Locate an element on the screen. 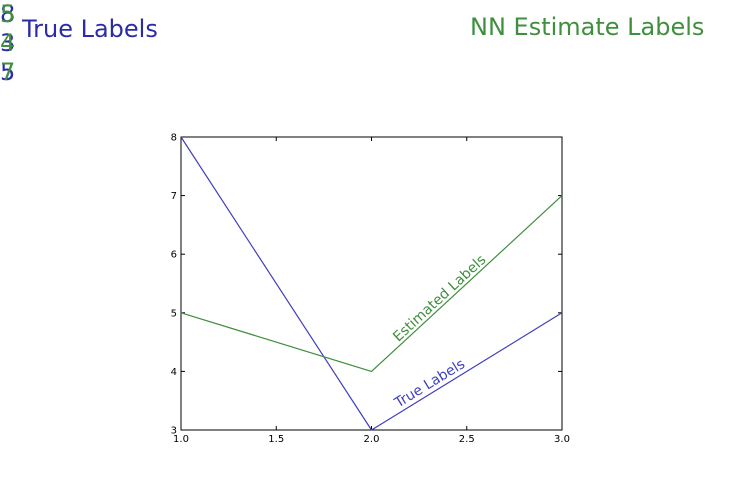 The height and width of the screenshot is (487, 730). nn-estimate-labels-title: NN Estimate Labels is located at coordinates (587, 27).